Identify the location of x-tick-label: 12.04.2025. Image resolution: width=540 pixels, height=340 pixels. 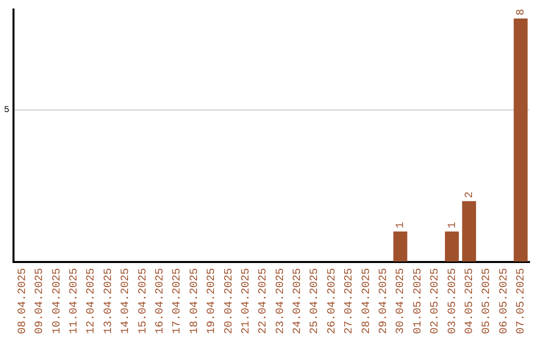
(92, 301).